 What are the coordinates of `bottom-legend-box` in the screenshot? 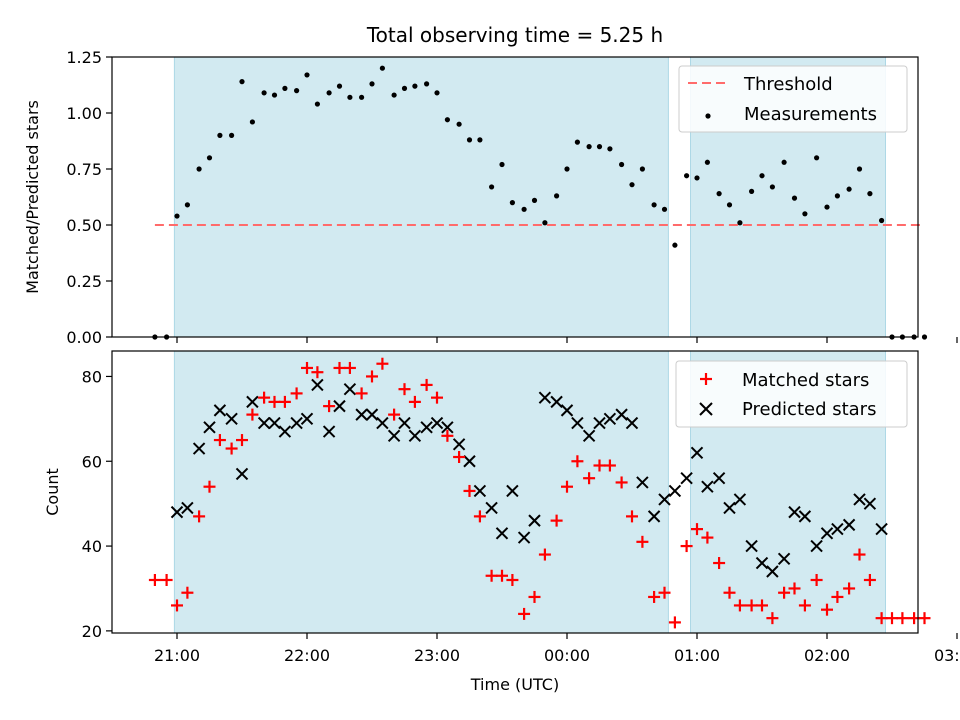 It's located at (791, 394).